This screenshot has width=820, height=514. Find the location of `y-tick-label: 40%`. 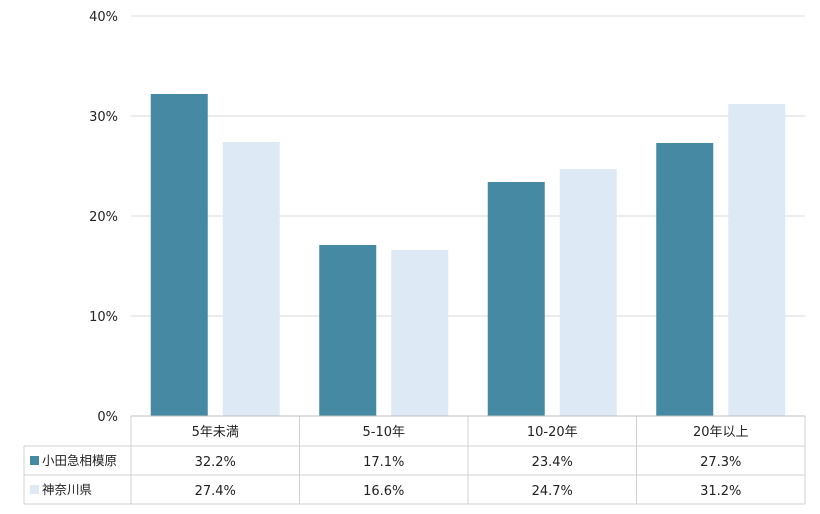

y-tick-label: 40% is located at coordinates (103, 17).